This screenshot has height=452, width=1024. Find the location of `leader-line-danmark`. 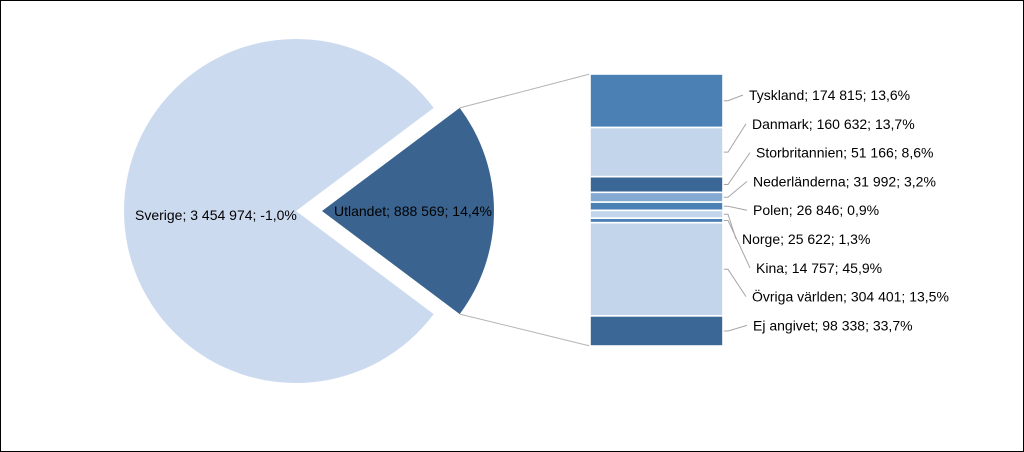

leader-line-danmark is located at coordinates (735, 138).